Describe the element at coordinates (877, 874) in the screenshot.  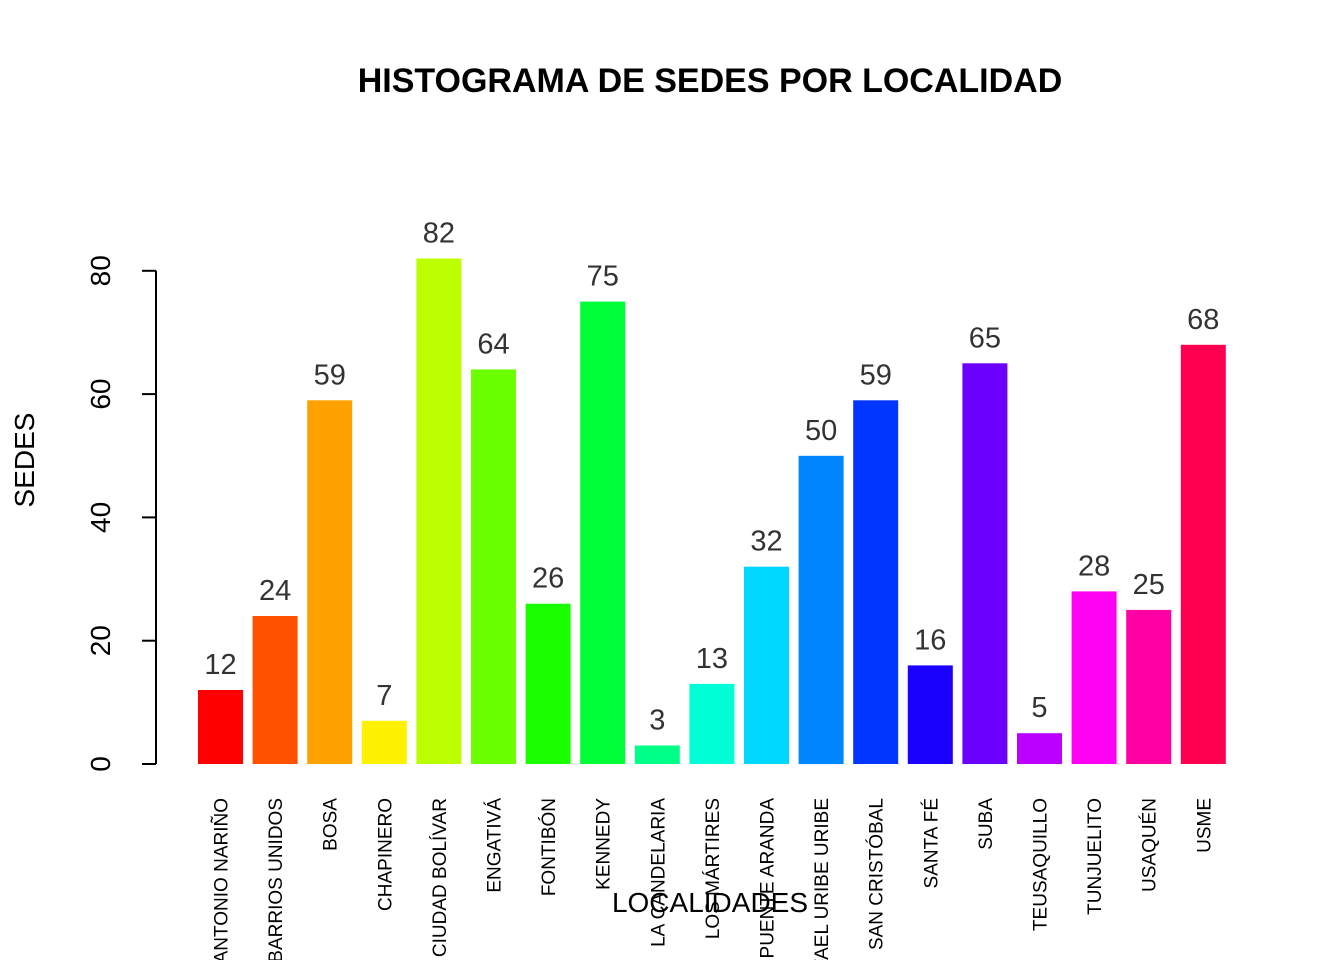
I see `x-tick-label: SAN CRISTÓBAL` at that location.